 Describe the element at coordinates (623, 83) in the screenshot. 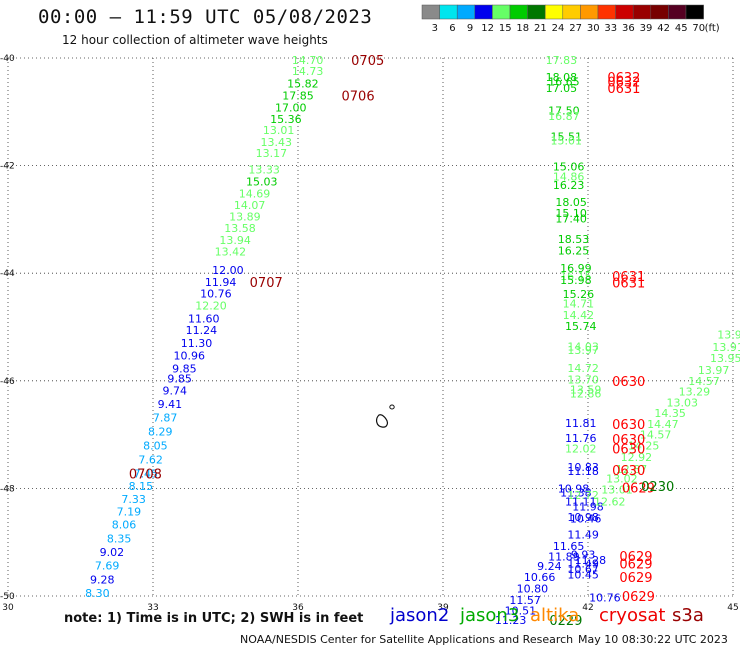

I see `pass-time: 0632` at that location.